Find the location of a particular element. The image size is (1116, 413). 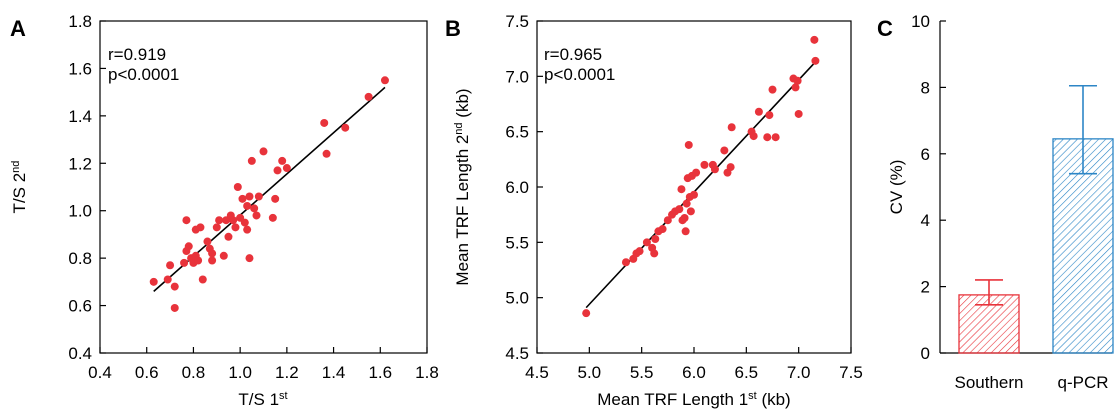

panel-label-a: A is located at coordinates (18, 28).